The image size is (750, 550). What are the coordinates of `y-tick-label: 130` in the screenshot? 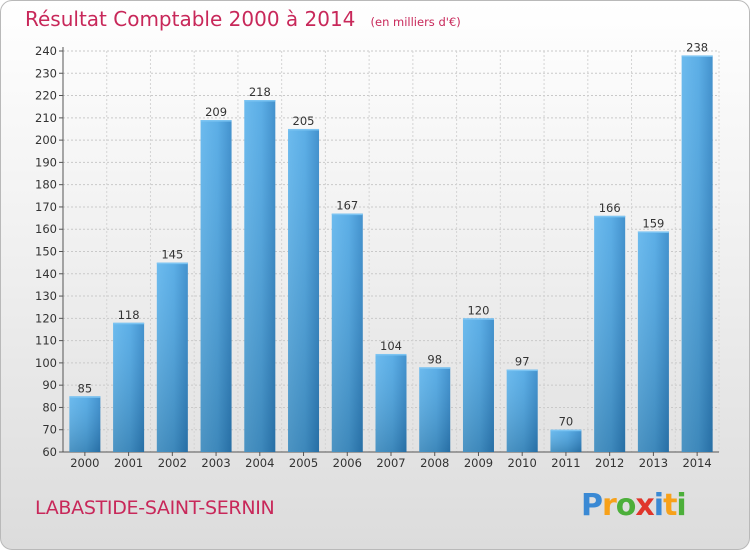 It's located at (46, 296).